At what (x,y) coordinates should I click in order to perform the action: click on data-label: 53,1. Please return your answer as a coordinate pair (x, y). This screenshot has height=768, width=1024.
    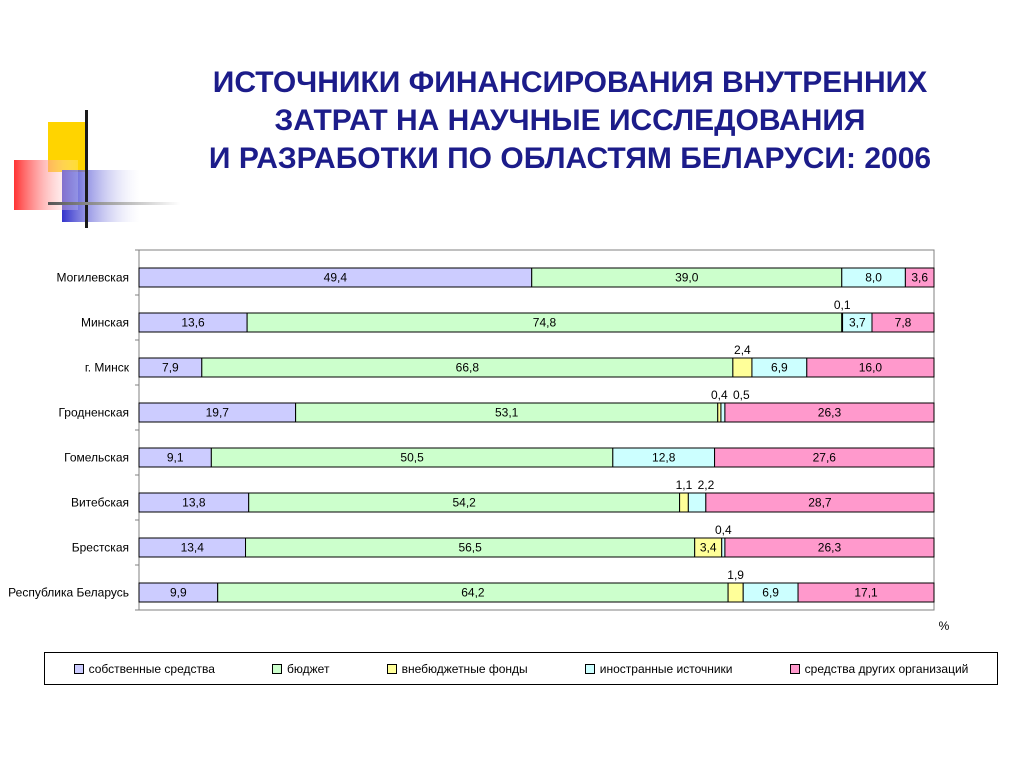
    Looking at the image, I should click on (507, 413).